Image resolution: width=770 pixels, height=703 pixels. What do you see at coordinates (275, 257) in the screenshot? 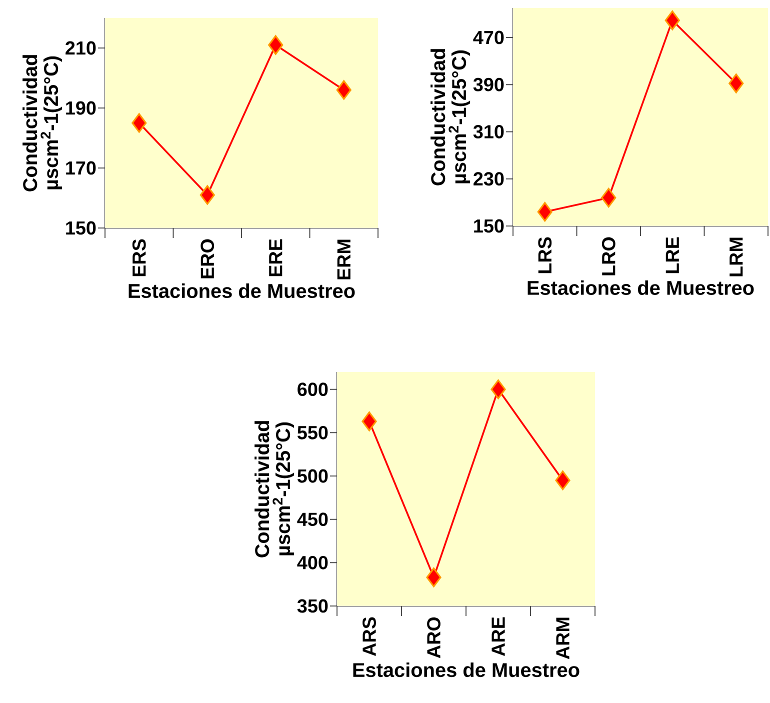
I see `x-tick-label: ERE` at bounding box center [275, 257].